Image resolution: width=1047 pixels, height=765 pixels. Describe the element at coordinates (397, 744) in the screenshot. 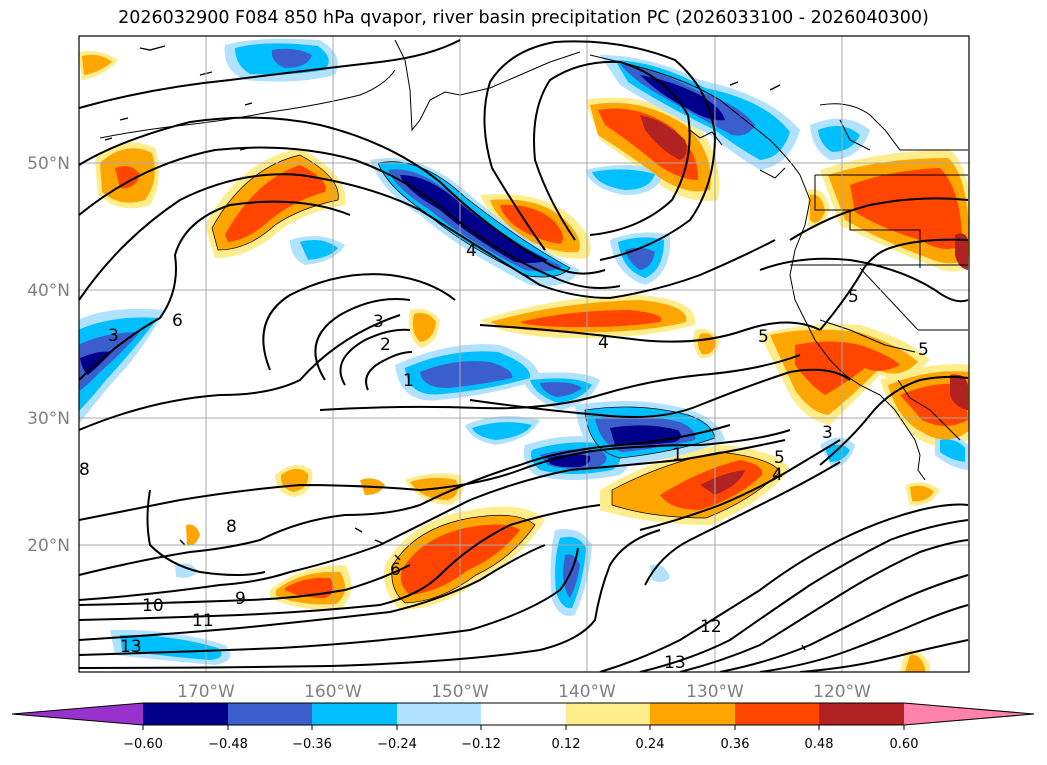

I see `colorbar-tick-label: −0.24` at that location.